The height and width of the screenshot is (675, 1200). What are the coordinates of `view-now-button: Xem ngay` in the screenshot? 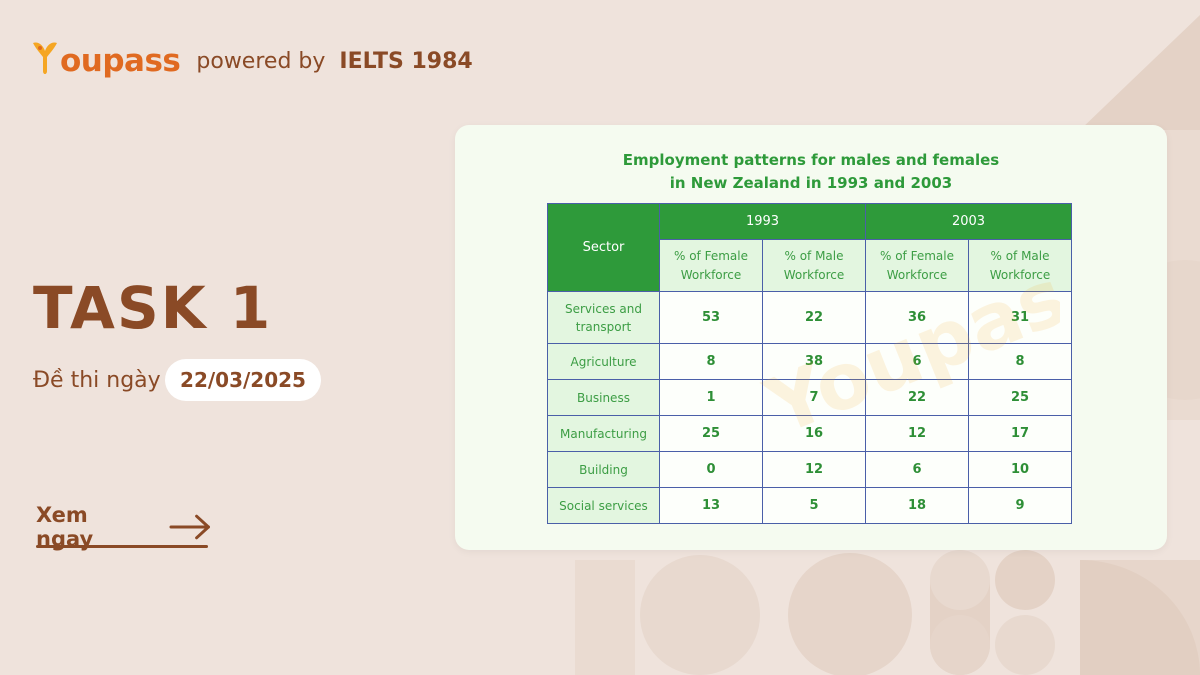 It's located at (124, 527).